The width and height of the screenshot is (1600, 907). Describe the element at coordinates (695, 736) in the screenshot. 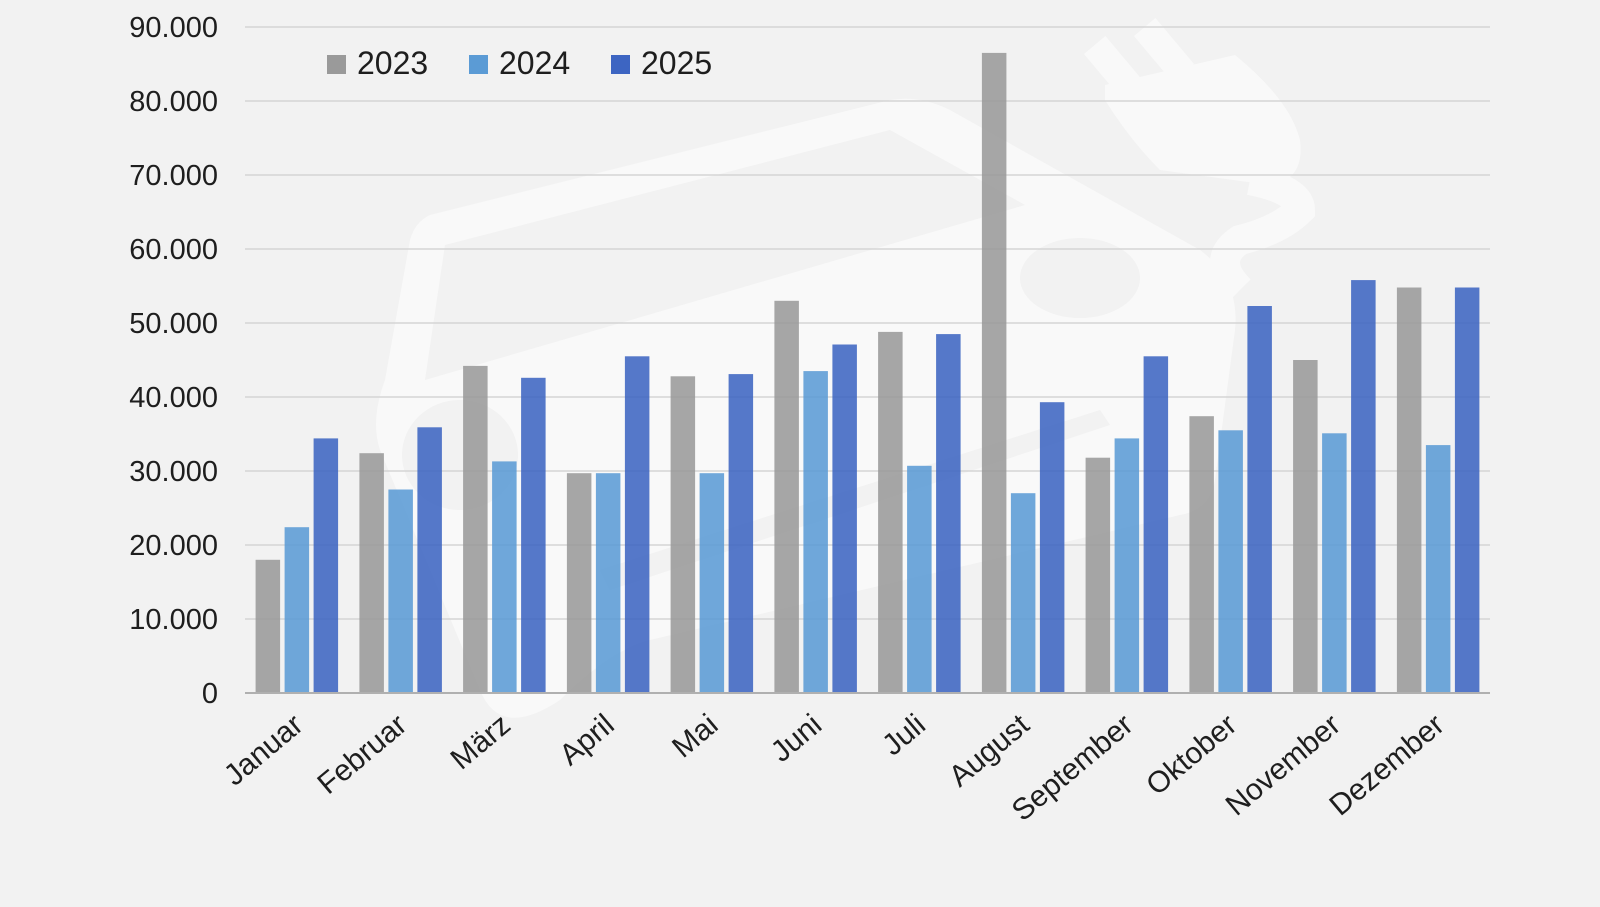

I see `x-tick-label: Mai` at that location.